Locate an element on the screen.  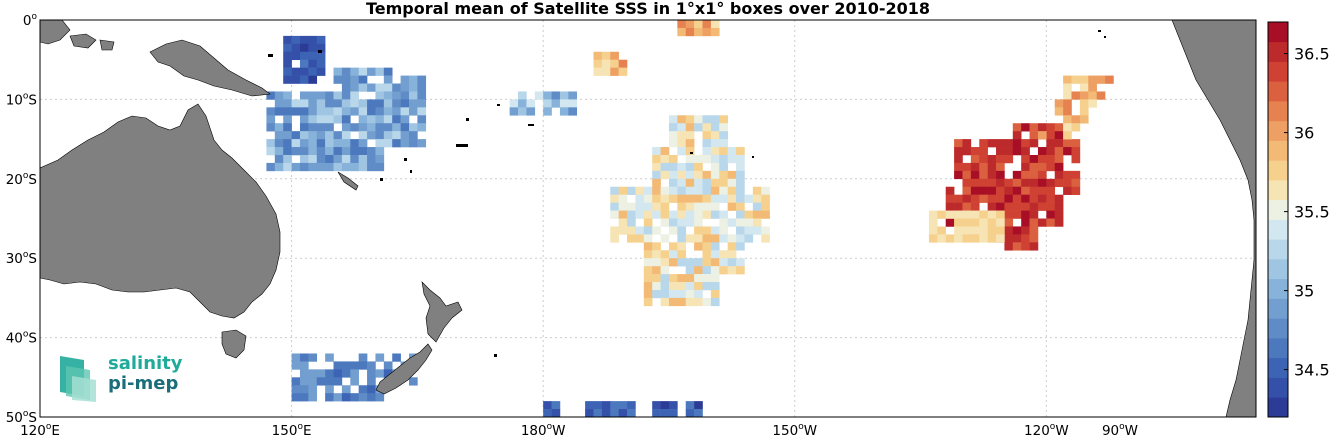
logo-waves-icon is located at coordinates (78, 379).